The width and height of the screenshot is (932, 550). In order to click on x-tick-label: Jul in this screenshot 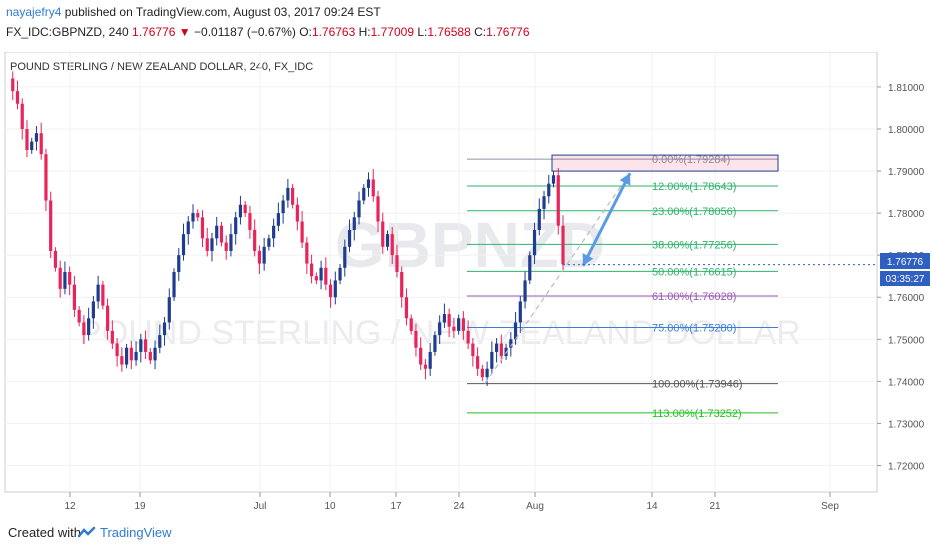, I will do `click(260, 506)`.